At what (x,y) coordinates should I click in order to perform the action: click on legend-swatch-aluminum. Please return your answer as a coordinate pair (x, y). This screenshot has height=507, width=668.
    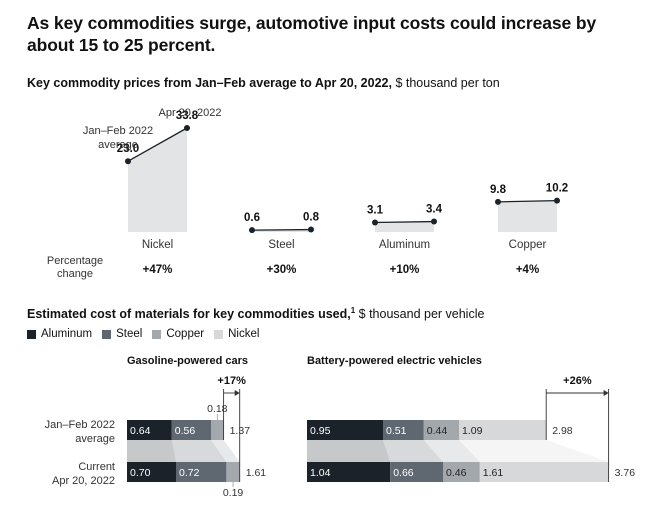
    Looking at the image, I should click on (31, 334).